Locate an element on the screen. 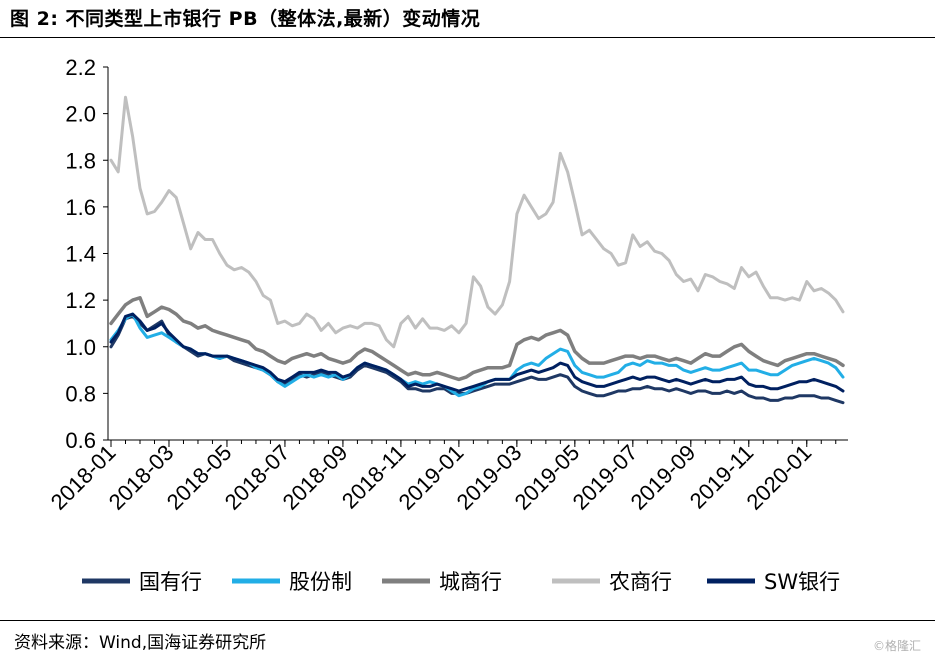 The width and height of the screenshot is (935, 660). y-tick-label: 2.2 is located at coordinates (80, 67).